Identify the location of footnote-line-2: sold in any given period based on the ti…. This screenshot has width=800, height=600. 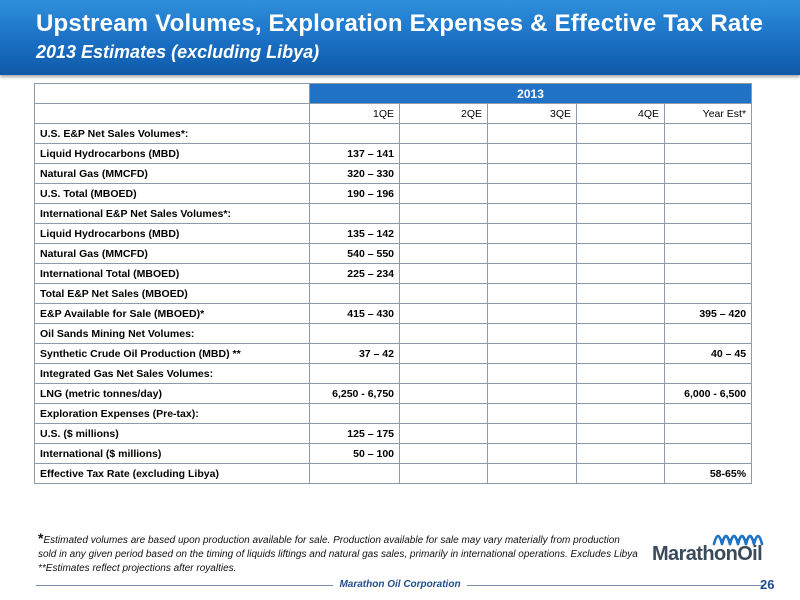
(338, 554).